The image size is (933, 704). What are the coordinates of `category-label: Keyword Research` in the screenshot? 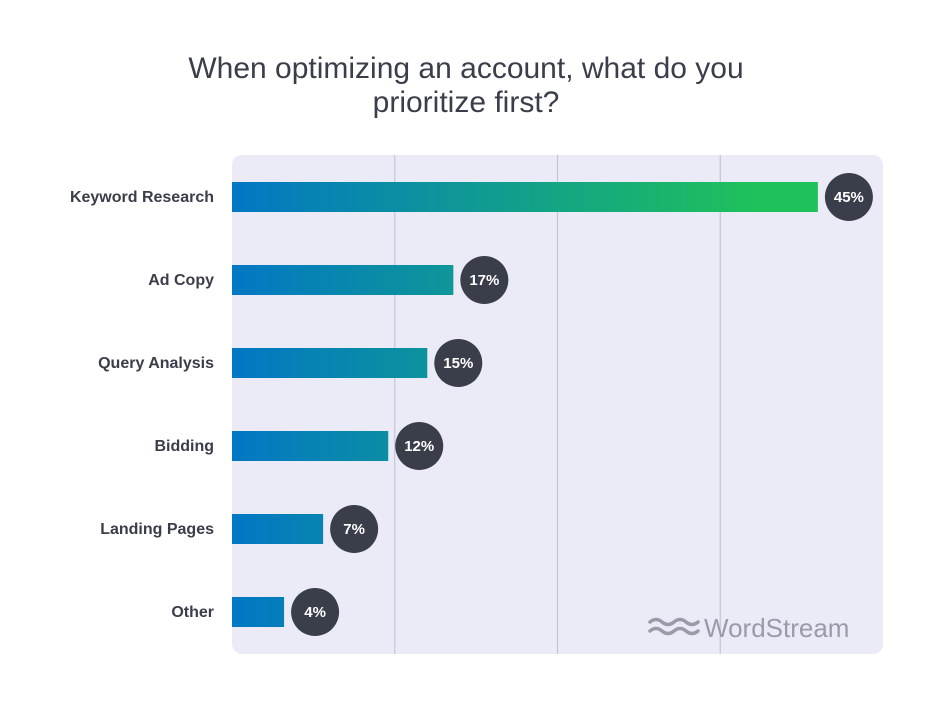 It's located at (142, 197).